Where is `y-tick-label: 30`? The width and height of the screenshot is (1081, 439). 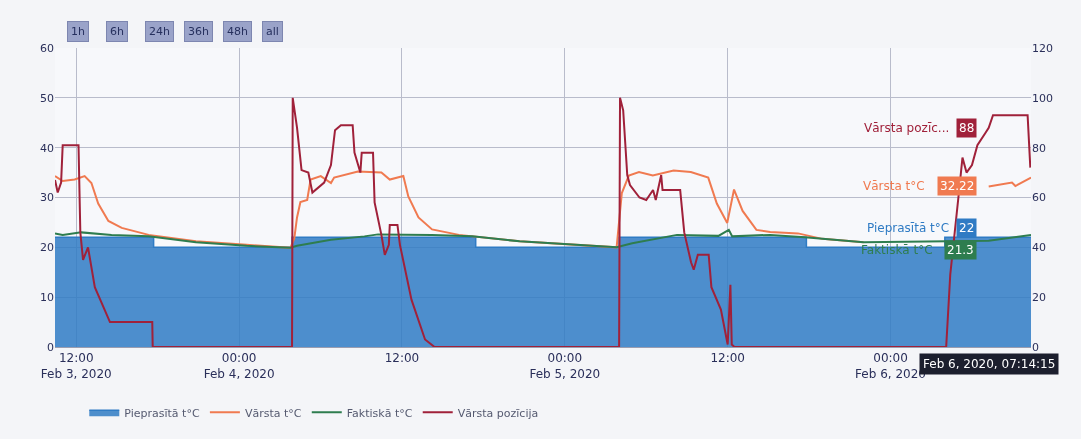
y-tick-label: 30 is located at coordinates (47, 198).